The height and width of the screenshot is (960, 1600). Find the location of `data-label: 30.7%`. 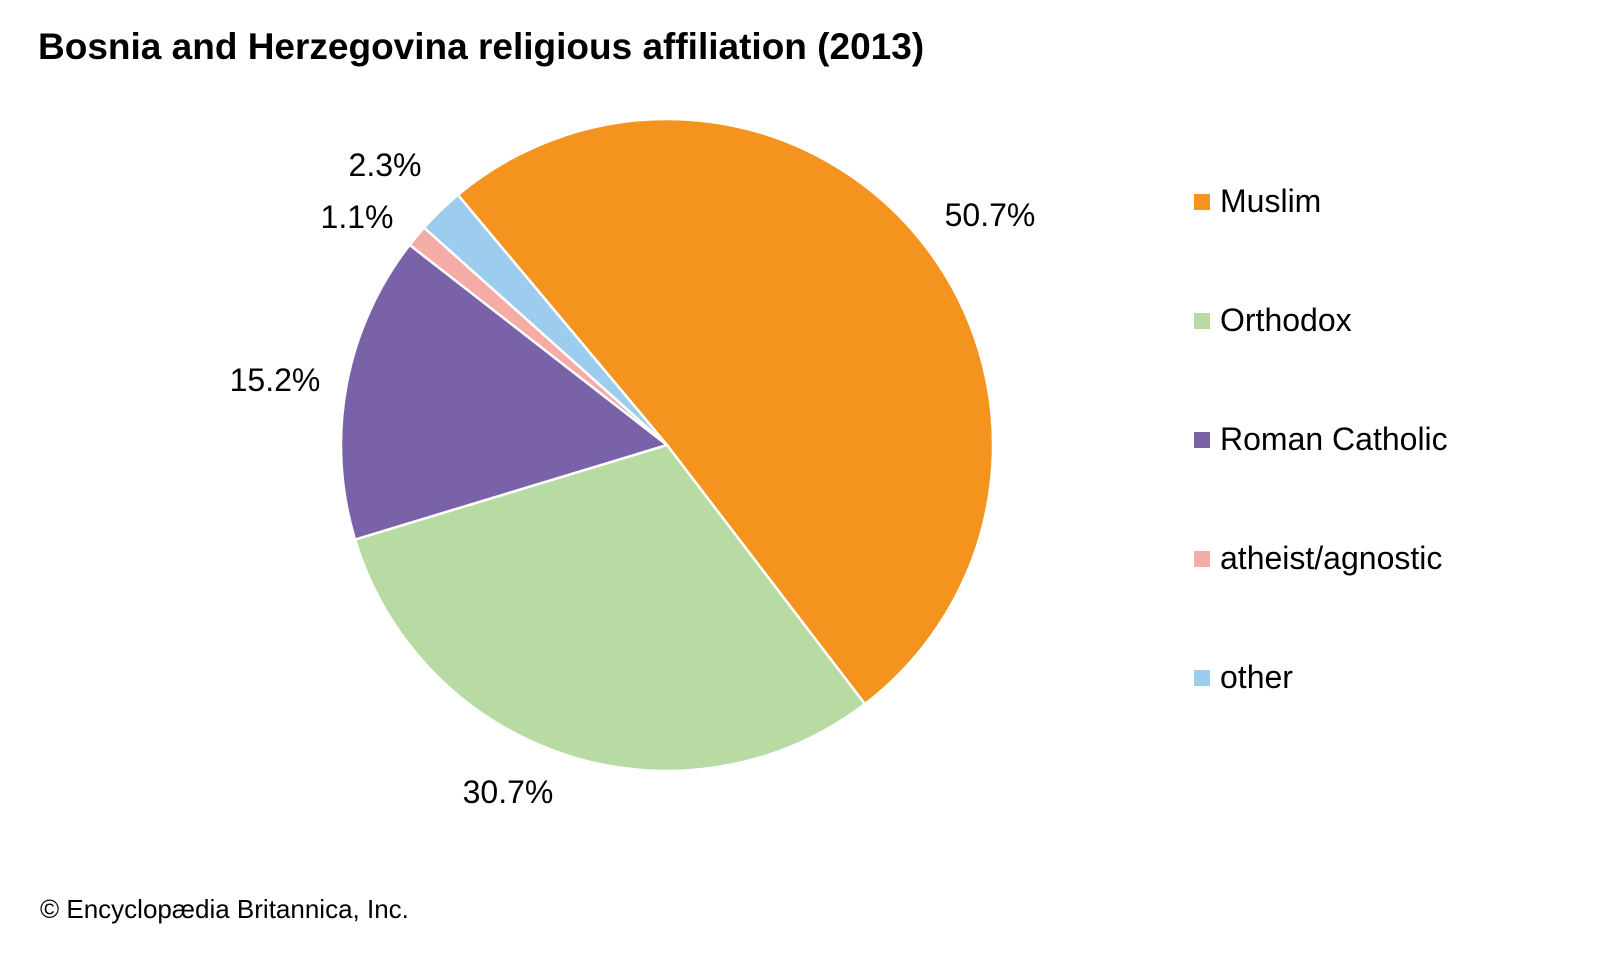

data-label: 30.7% is located at coordinates (508, 792).